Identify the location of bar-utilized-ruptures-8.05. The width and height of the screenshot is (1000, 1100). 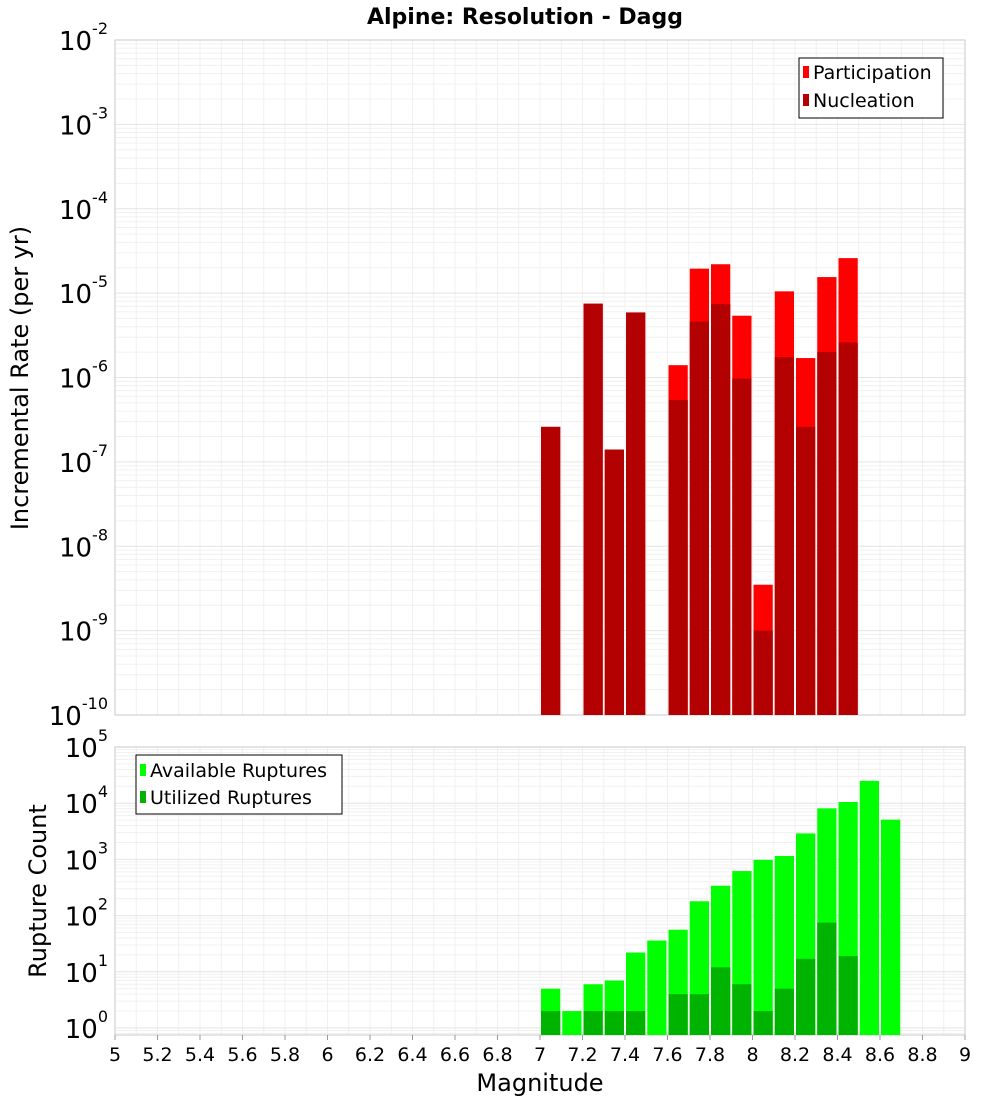
(763, 1023).